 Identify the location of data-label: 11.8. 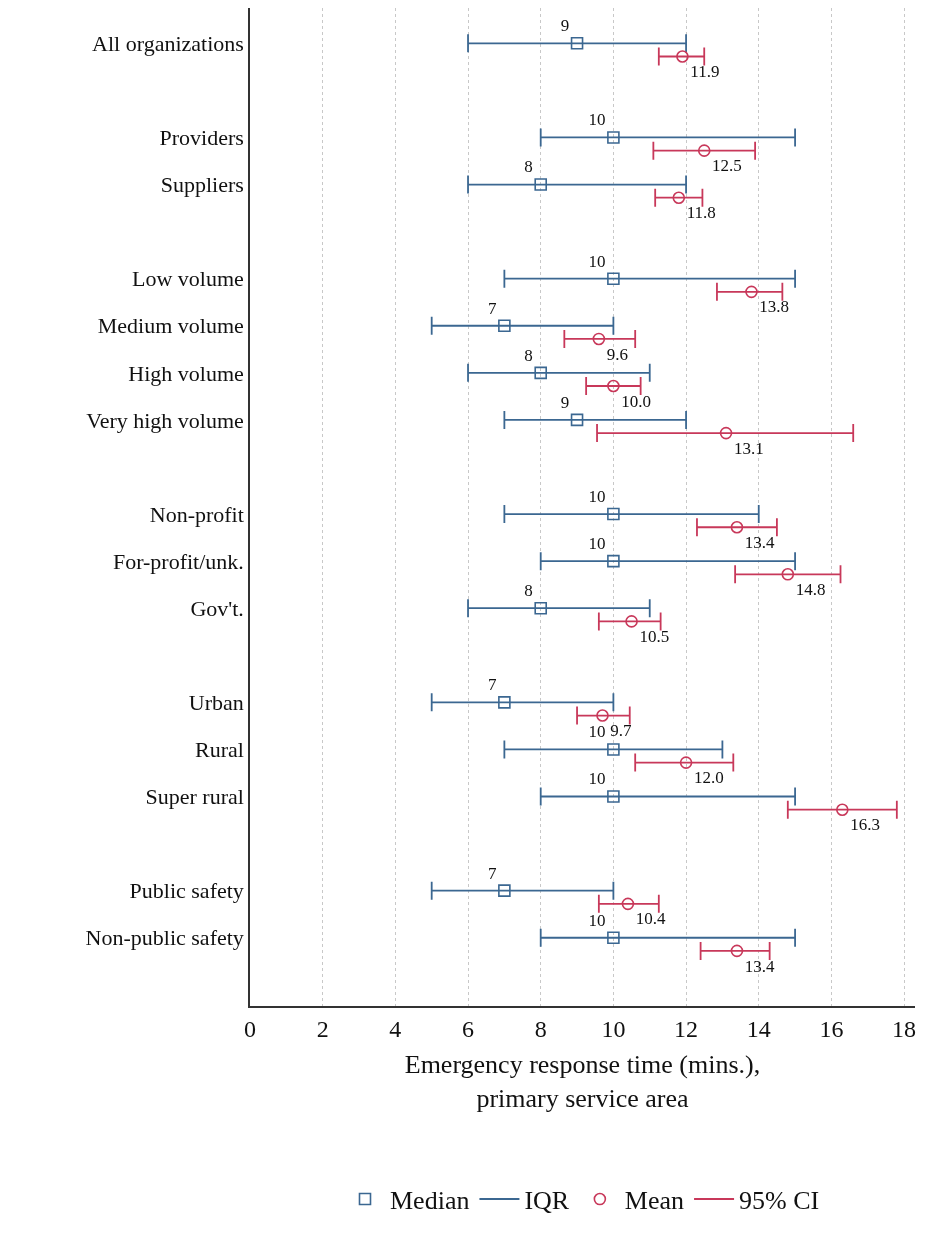
(701, 213).